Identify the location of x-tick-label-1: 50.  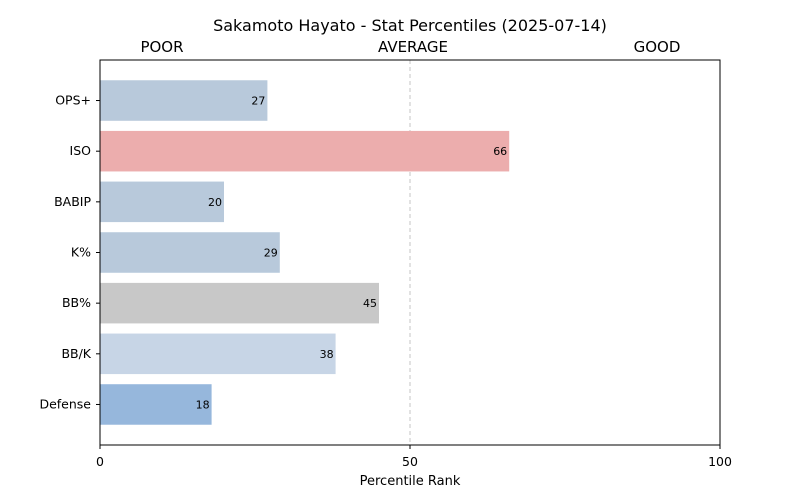
(410, 461).